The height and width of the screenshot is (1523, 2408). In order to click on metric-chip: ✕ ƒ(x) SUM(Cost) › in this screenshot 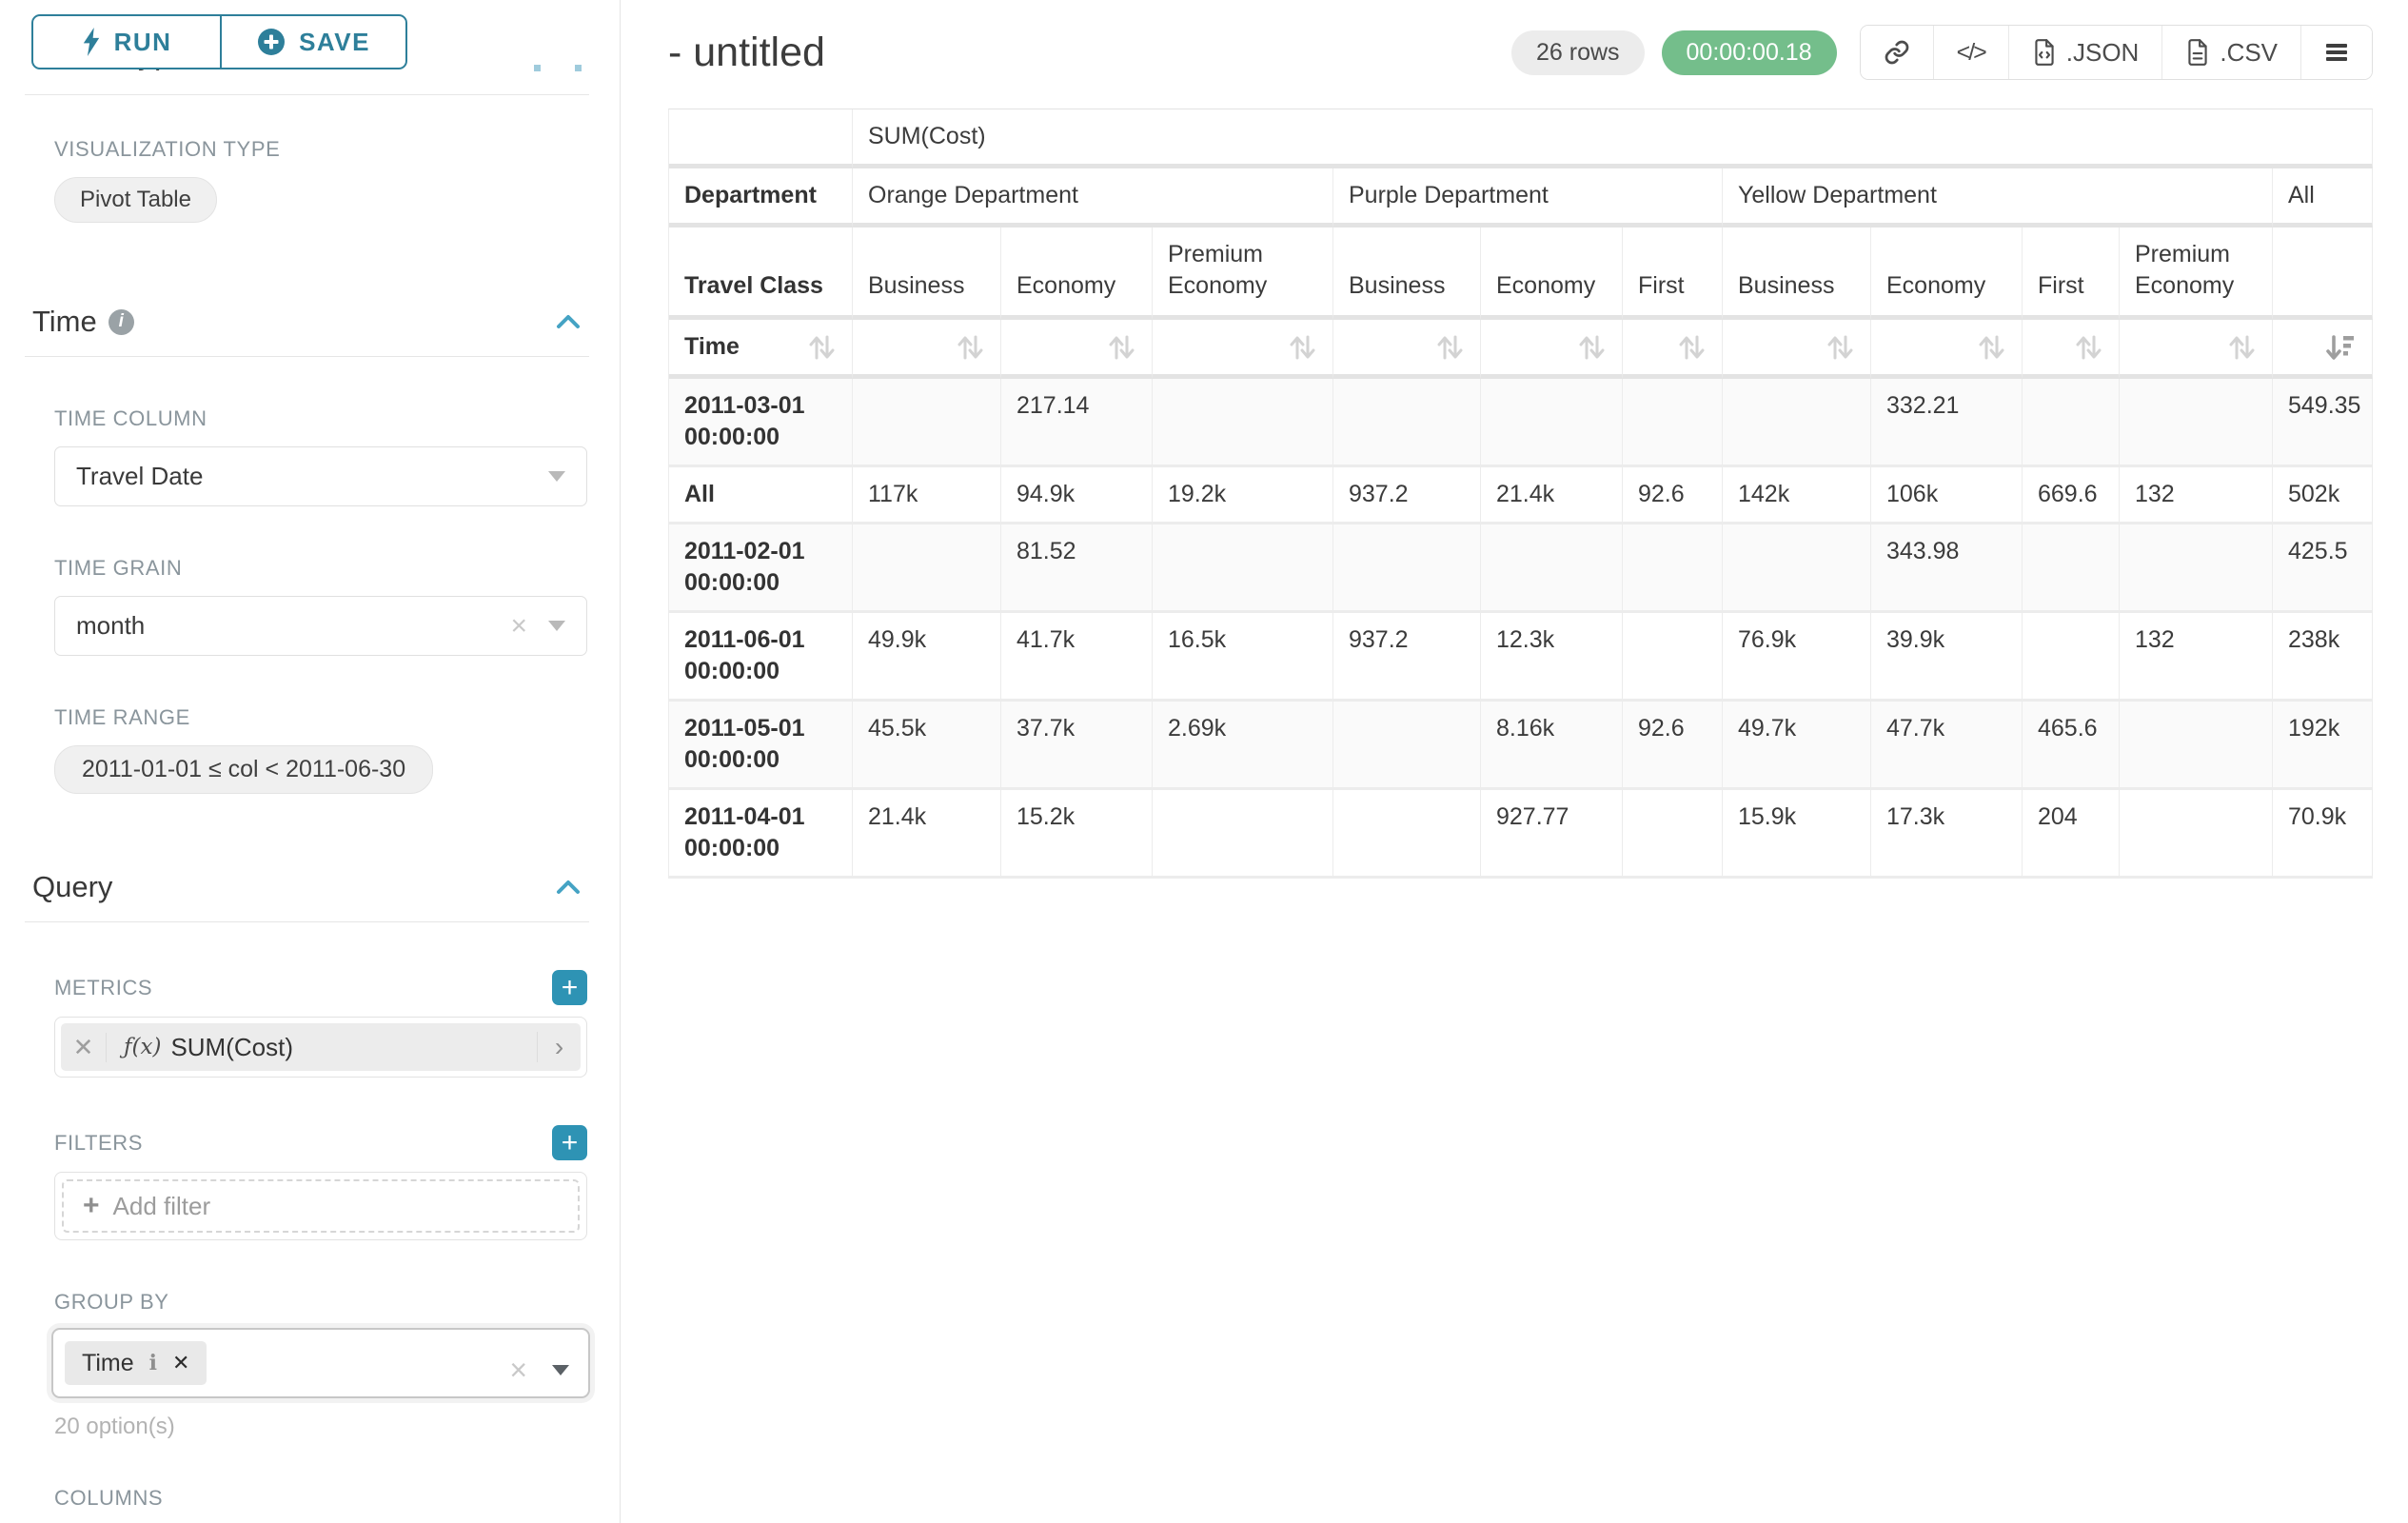, I will do `click(321, 1047)`.